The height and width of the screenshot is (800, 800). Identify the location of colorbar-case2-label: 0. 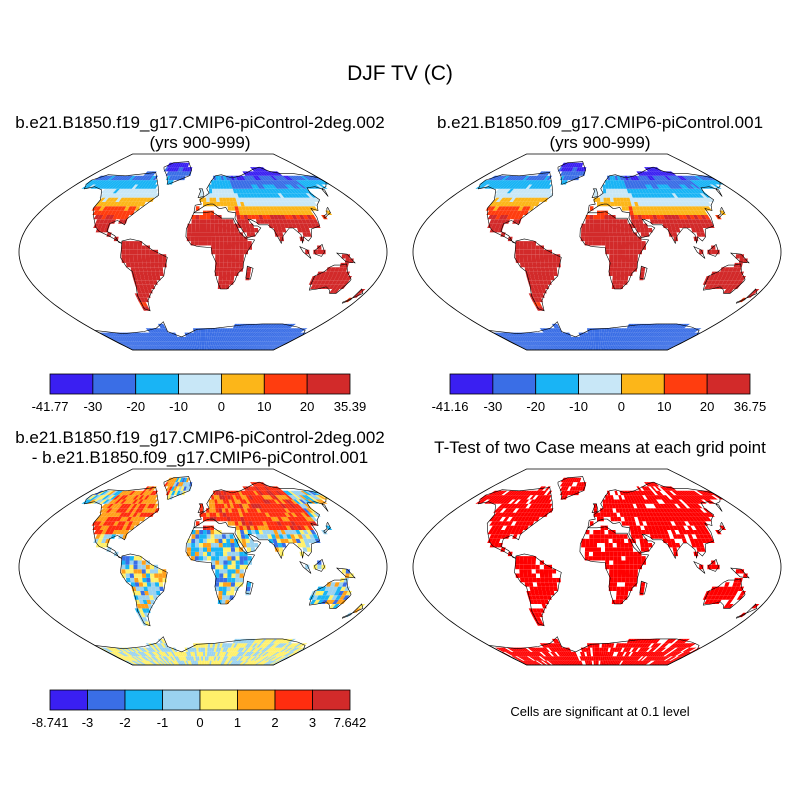
(621, 406).